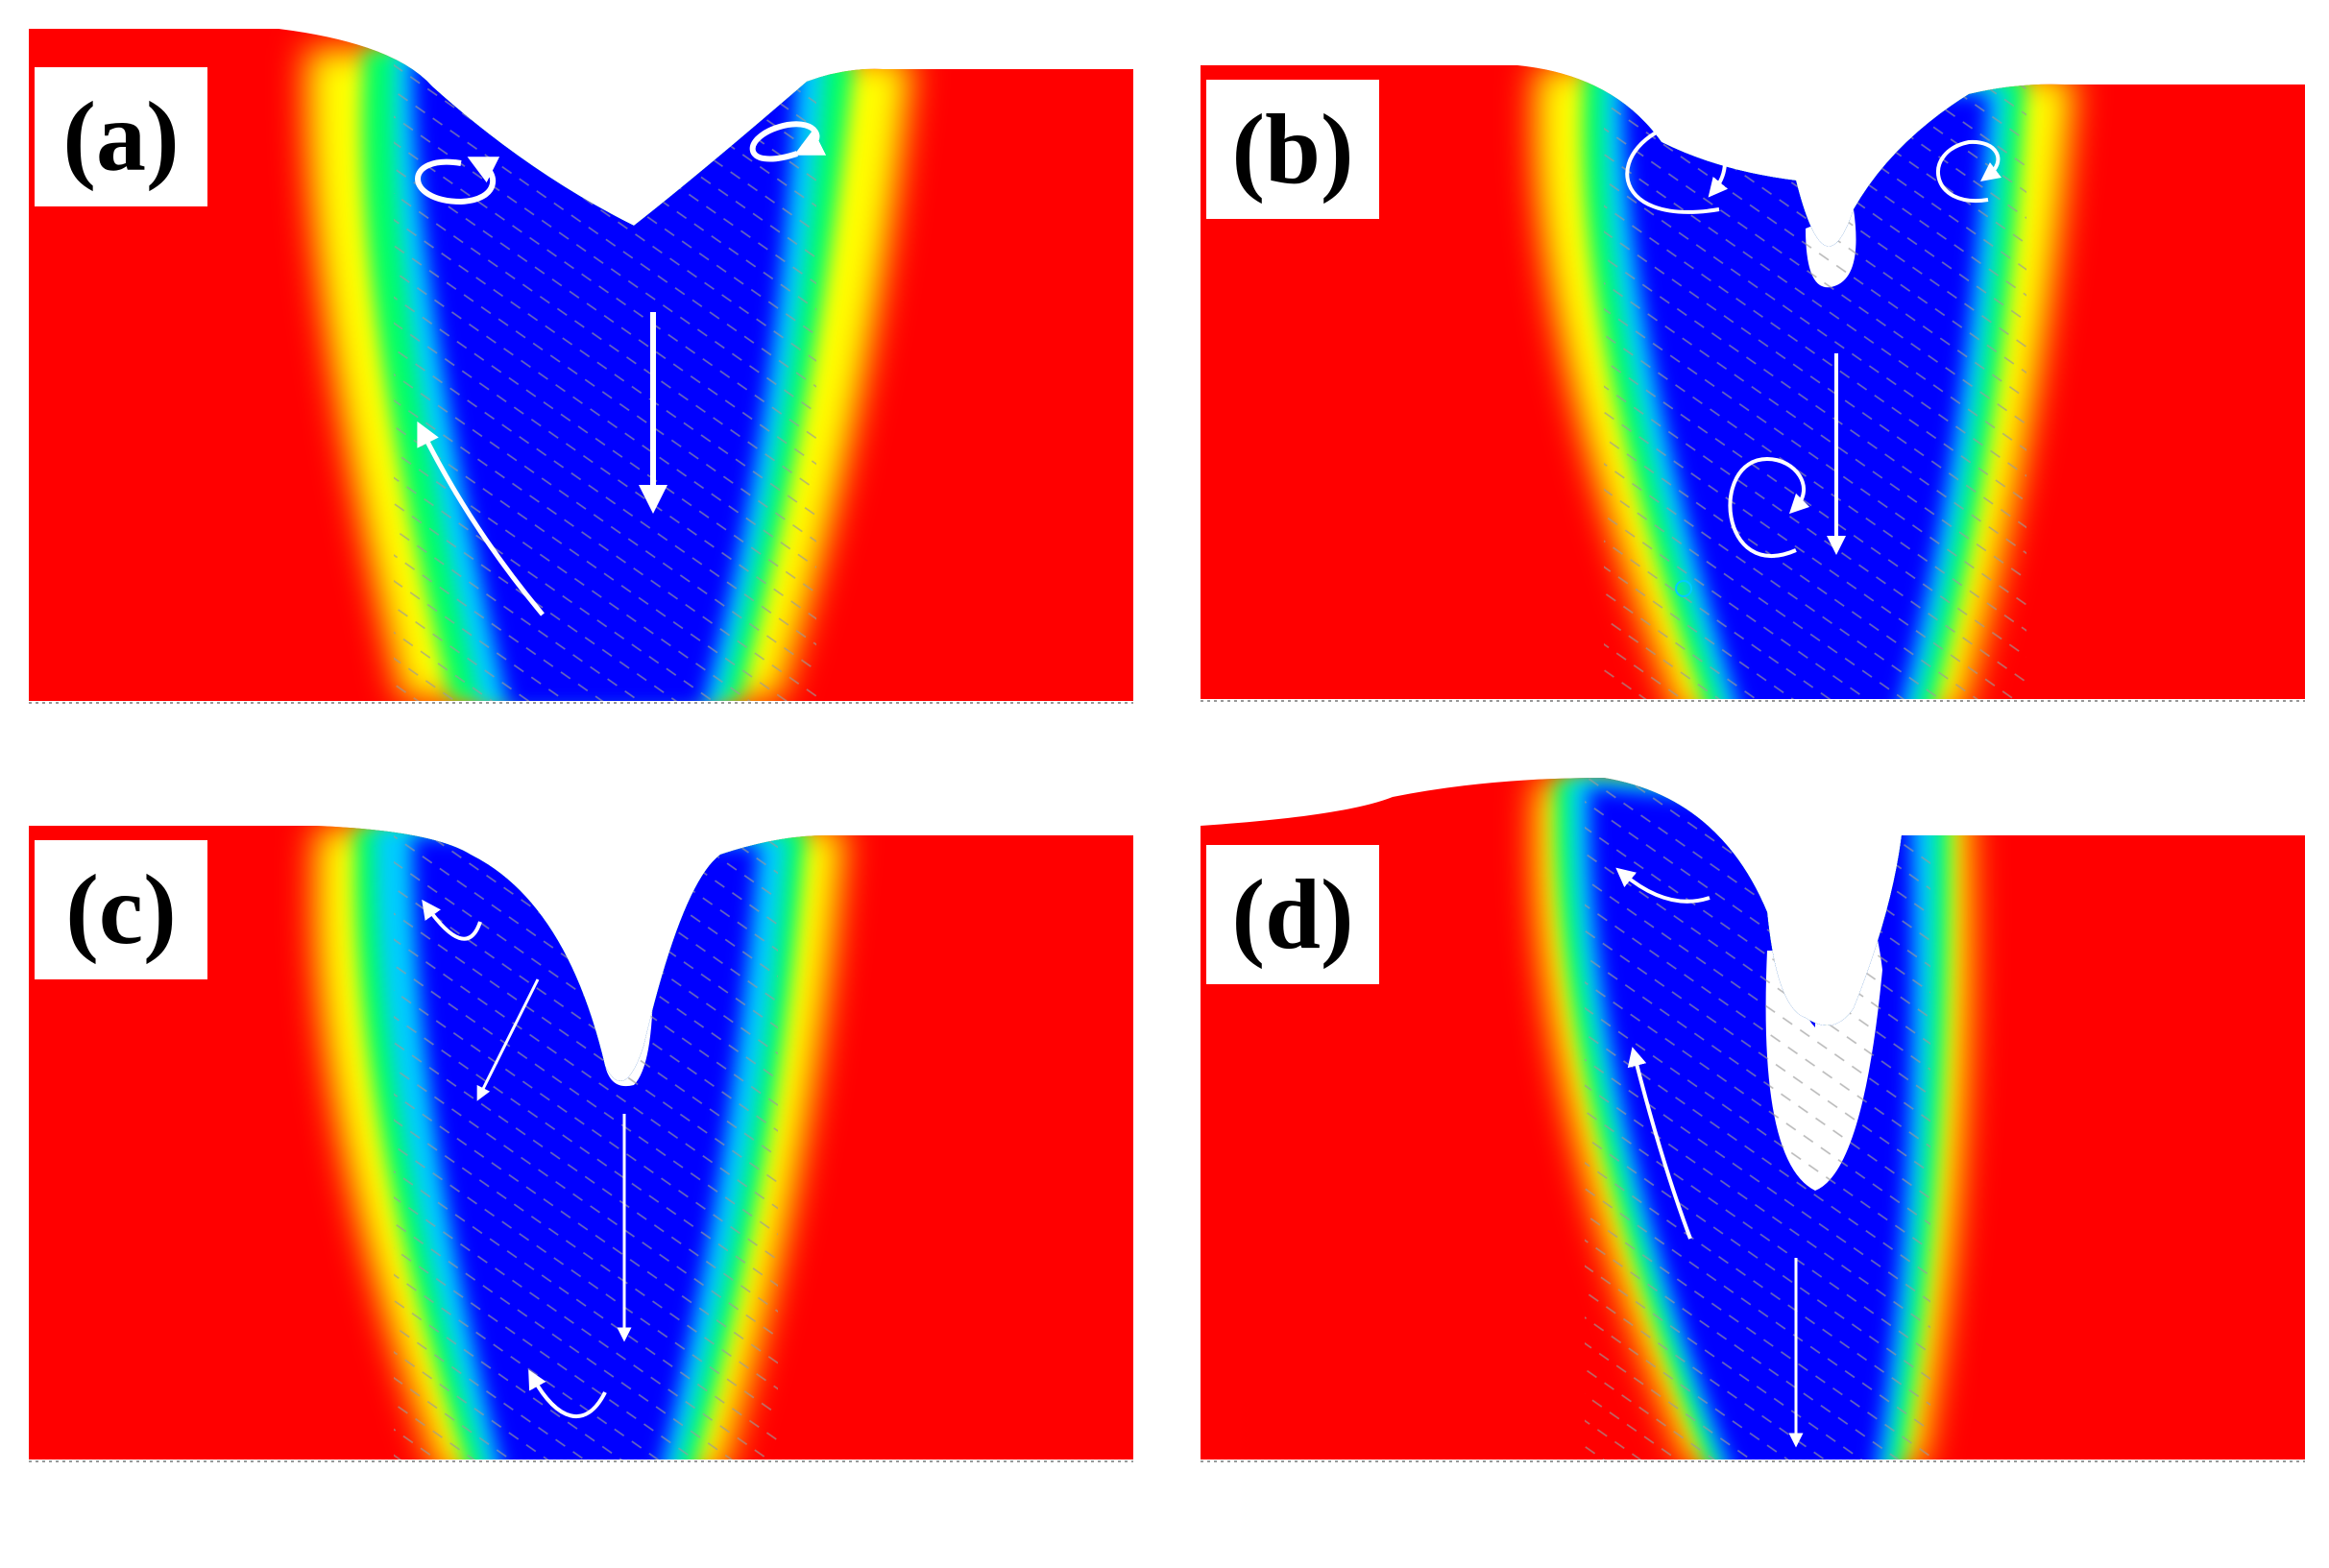  What do you see at coordinates (121, 909) in the screenshot?
I see `panel-label: (c)` at bounding box center [121, 909].